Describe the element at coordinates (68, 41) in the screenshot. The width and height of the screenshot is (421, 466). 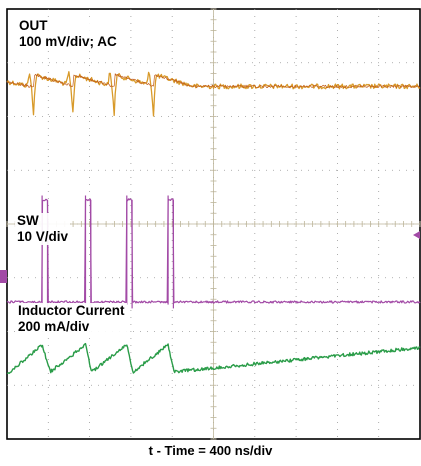
I see `out-scale: 100 mV/div; AC` at that location.